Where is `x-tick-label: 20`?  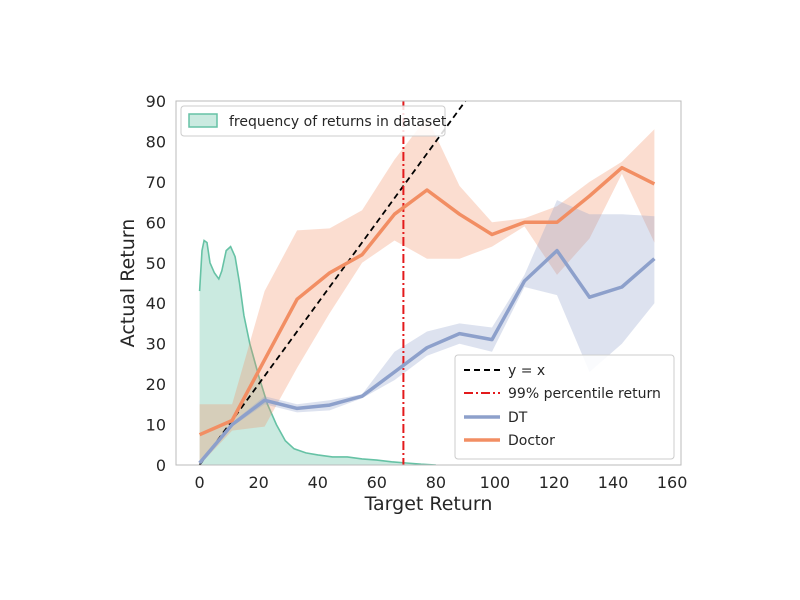
x-tick-label: 20 is located at coordinates (259, 482).